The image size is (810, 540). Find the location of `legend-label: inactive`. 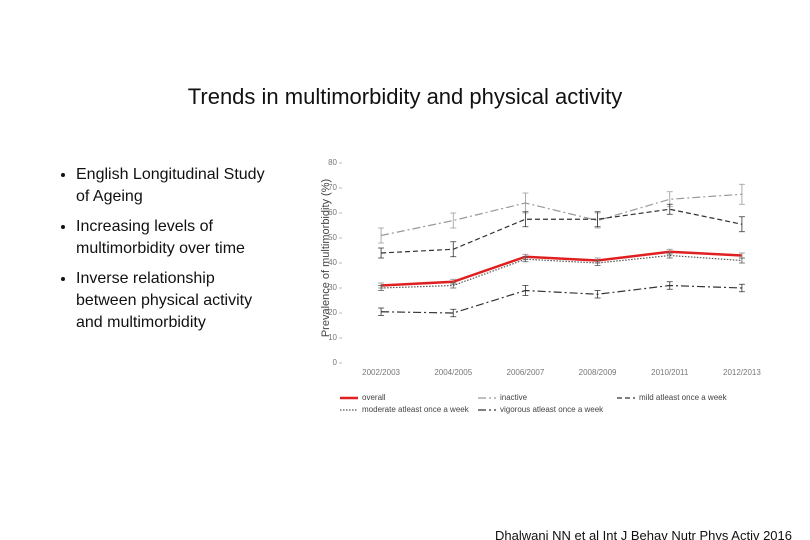

legend-label: inactive is located at coordinates (514, 397).